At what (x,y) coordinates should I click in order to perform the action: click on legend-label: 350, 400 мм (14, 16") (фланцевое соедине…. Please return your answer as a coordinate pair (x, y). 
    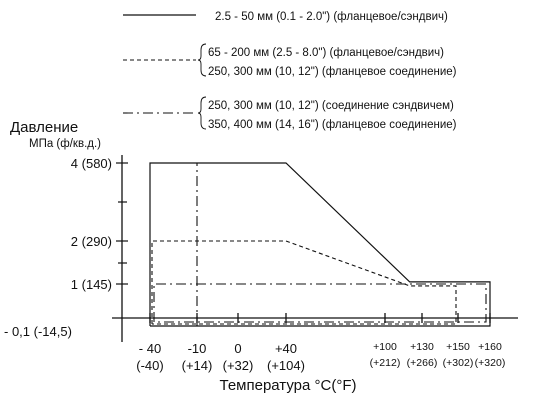
    Looking at the image, I should click on (332, 125).